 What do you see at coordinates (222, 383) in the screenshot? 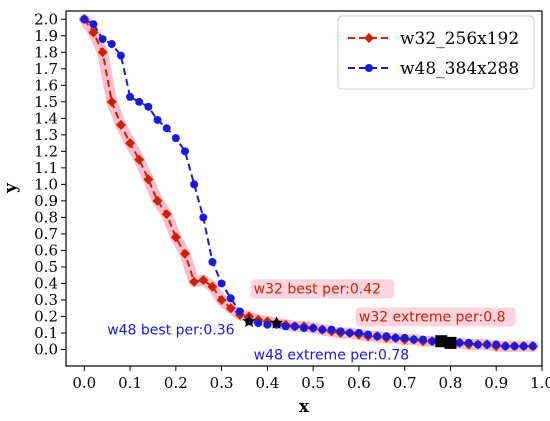
I see `x-tick-label: 0.3` at bounding box center [222, 383].